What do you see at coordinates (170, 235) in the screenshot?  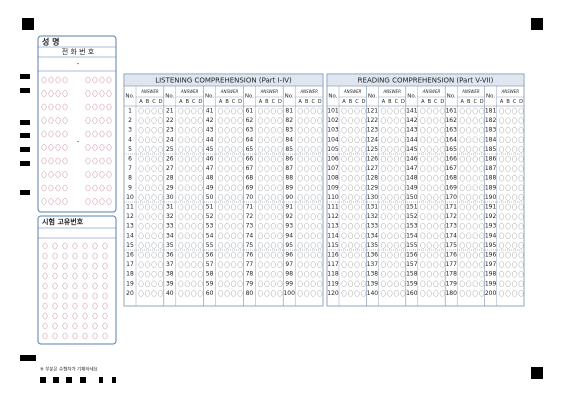 I see `question-number: 34` at bounding box center [170, 235].